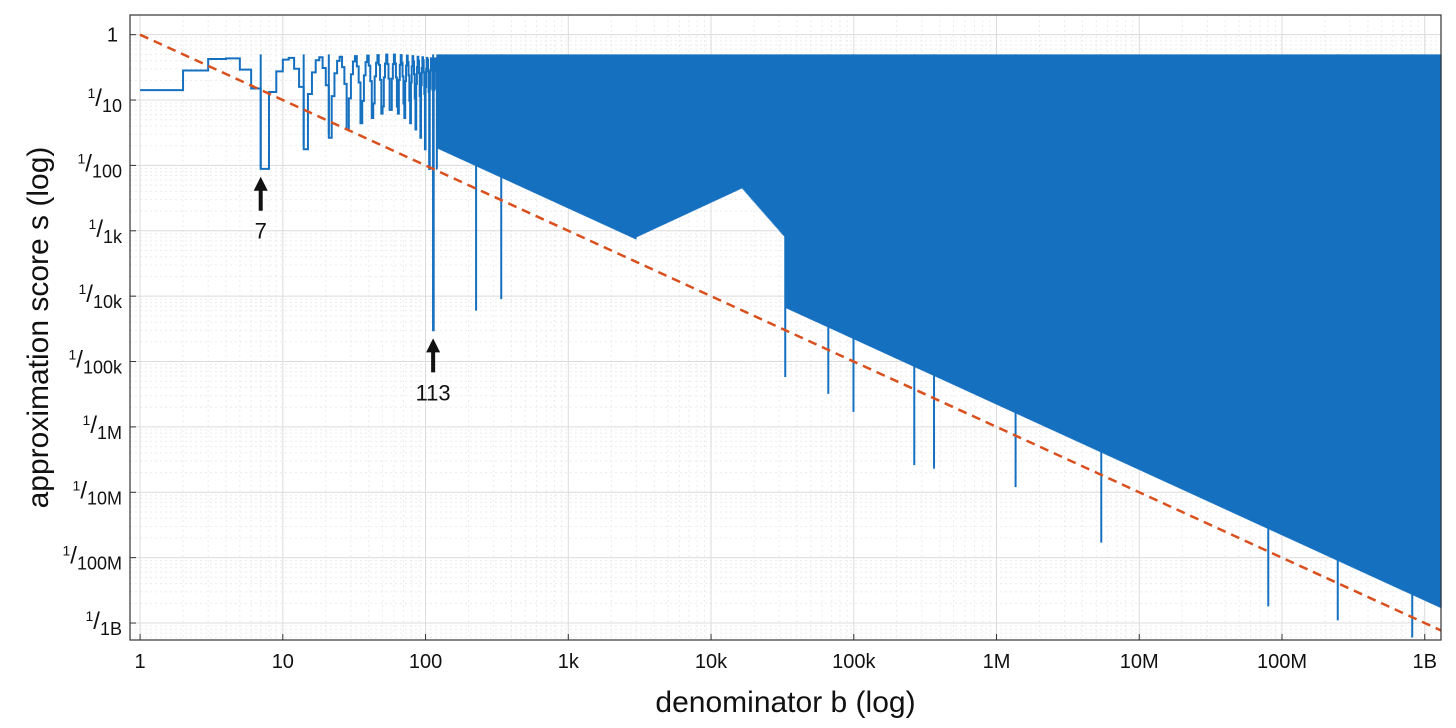 The image size is (1456, 728). I want to click on y-axis-title: approximation score s (log), so click(38, 328).